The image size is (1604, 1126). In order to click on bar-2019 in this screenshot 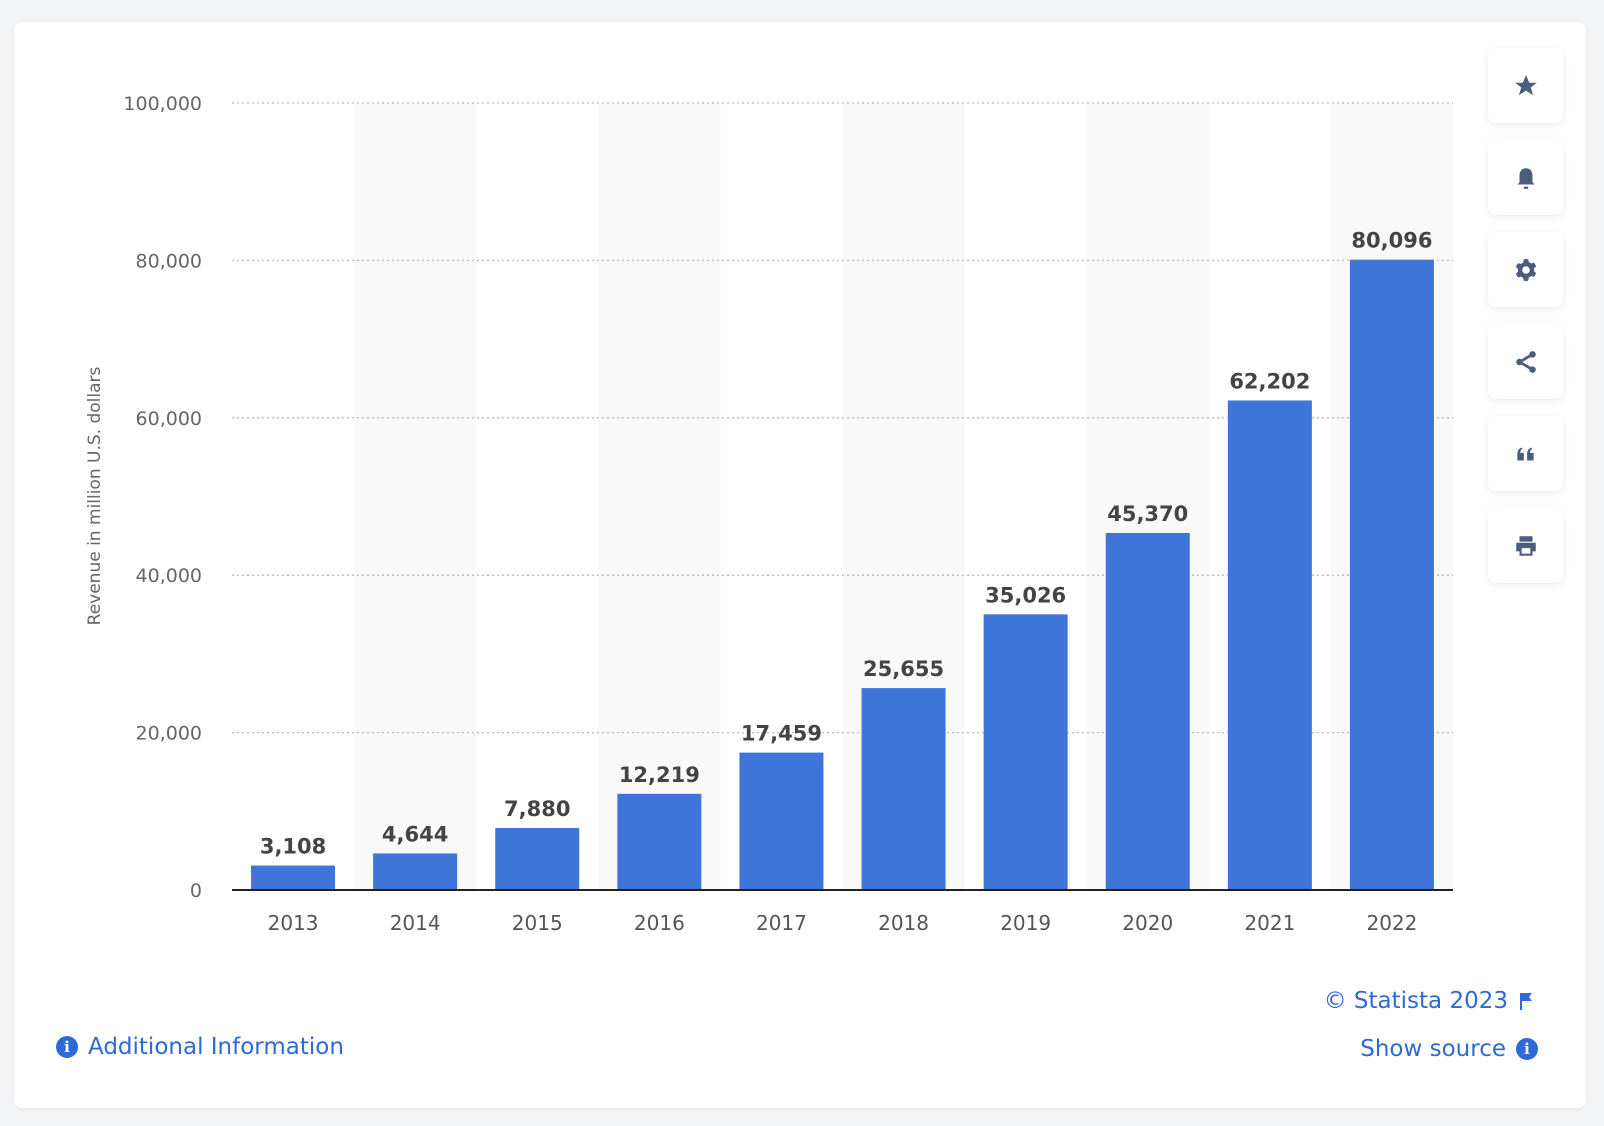, I will do `click(1025, 752)`.